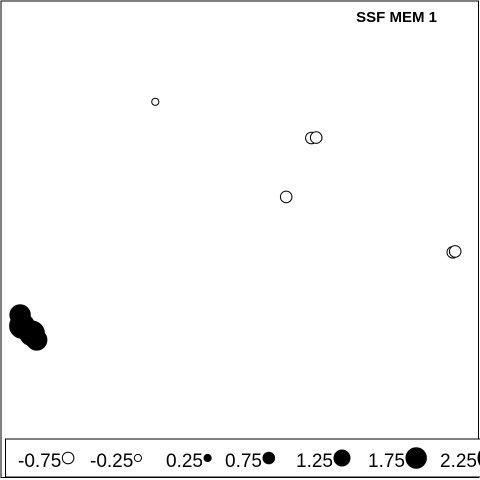 The width and height of the screenshot is (480, 480). What do you see at coordinates (396, 17) in the screenshot?
I see `chart-title: SSF MEM 1` at bounding box center [396, 17].